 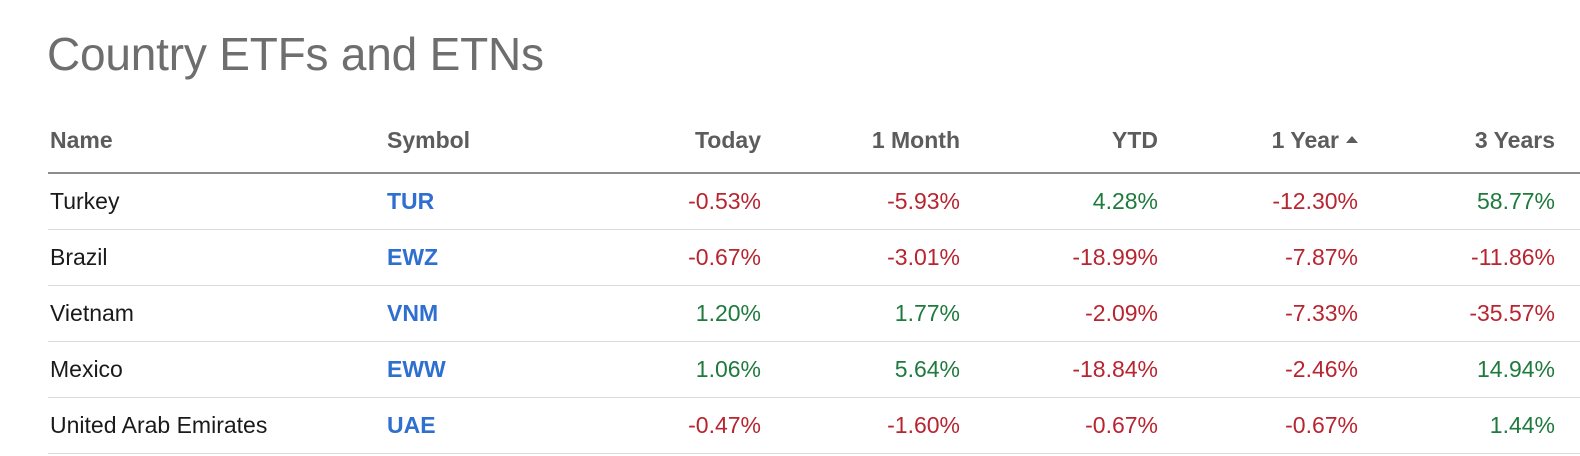 What do you see at coordinates (927, 313) in the screenshot?
I see `cell-1-month: 1.77%` at bounding box center [927, 313].